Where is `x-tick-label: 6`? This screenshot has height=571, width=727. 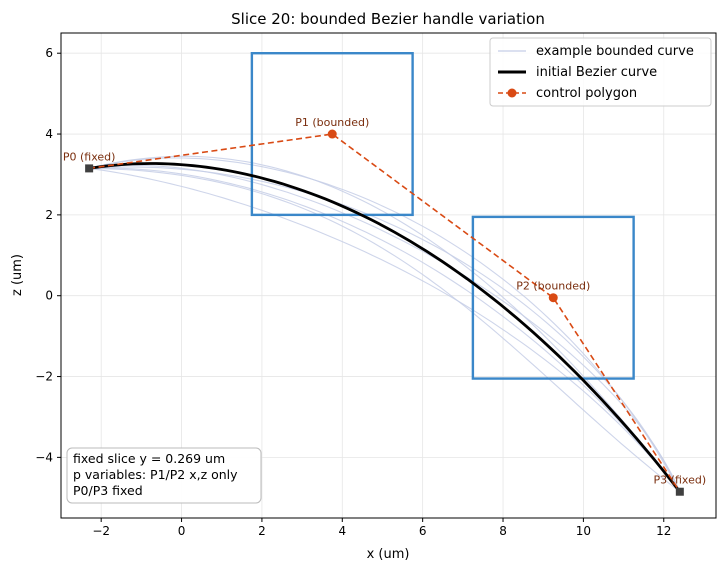 x-tick-label: 6 is located at coordinates (423, 531).